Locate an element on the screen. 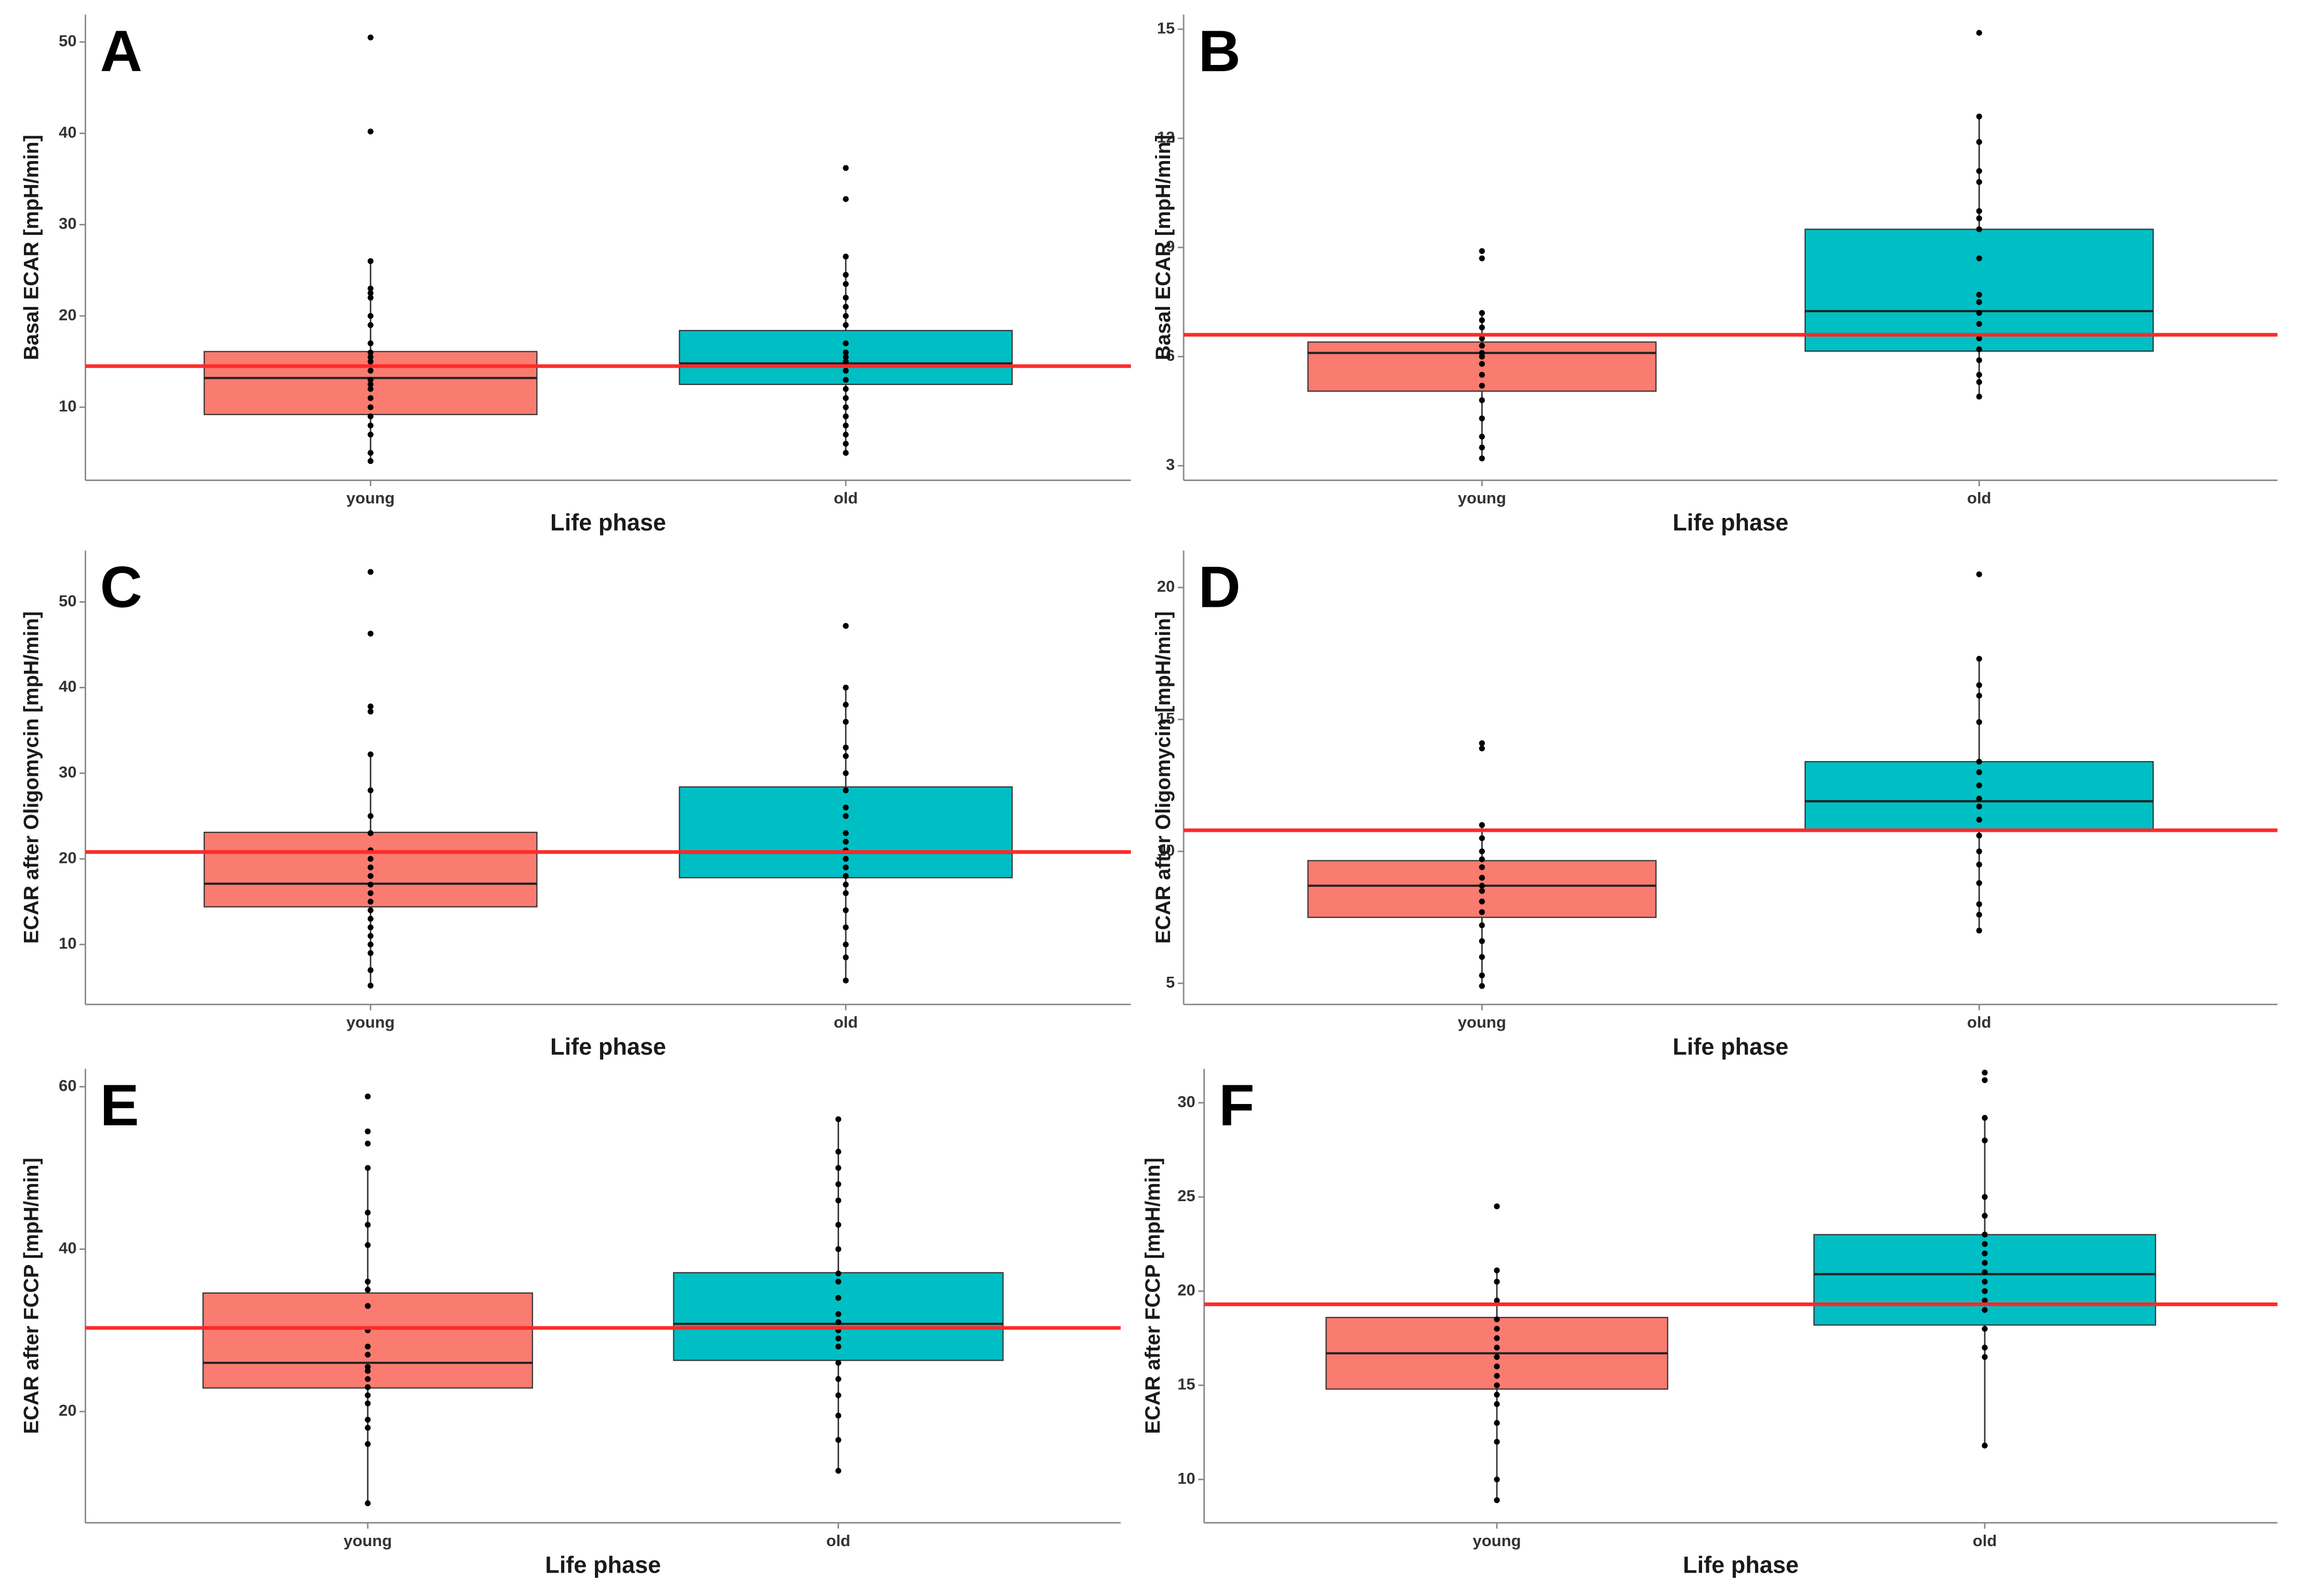 This screenshot has width=2297, height=1596. y-tick-label: 5 is located at coordinates (1171, 982).